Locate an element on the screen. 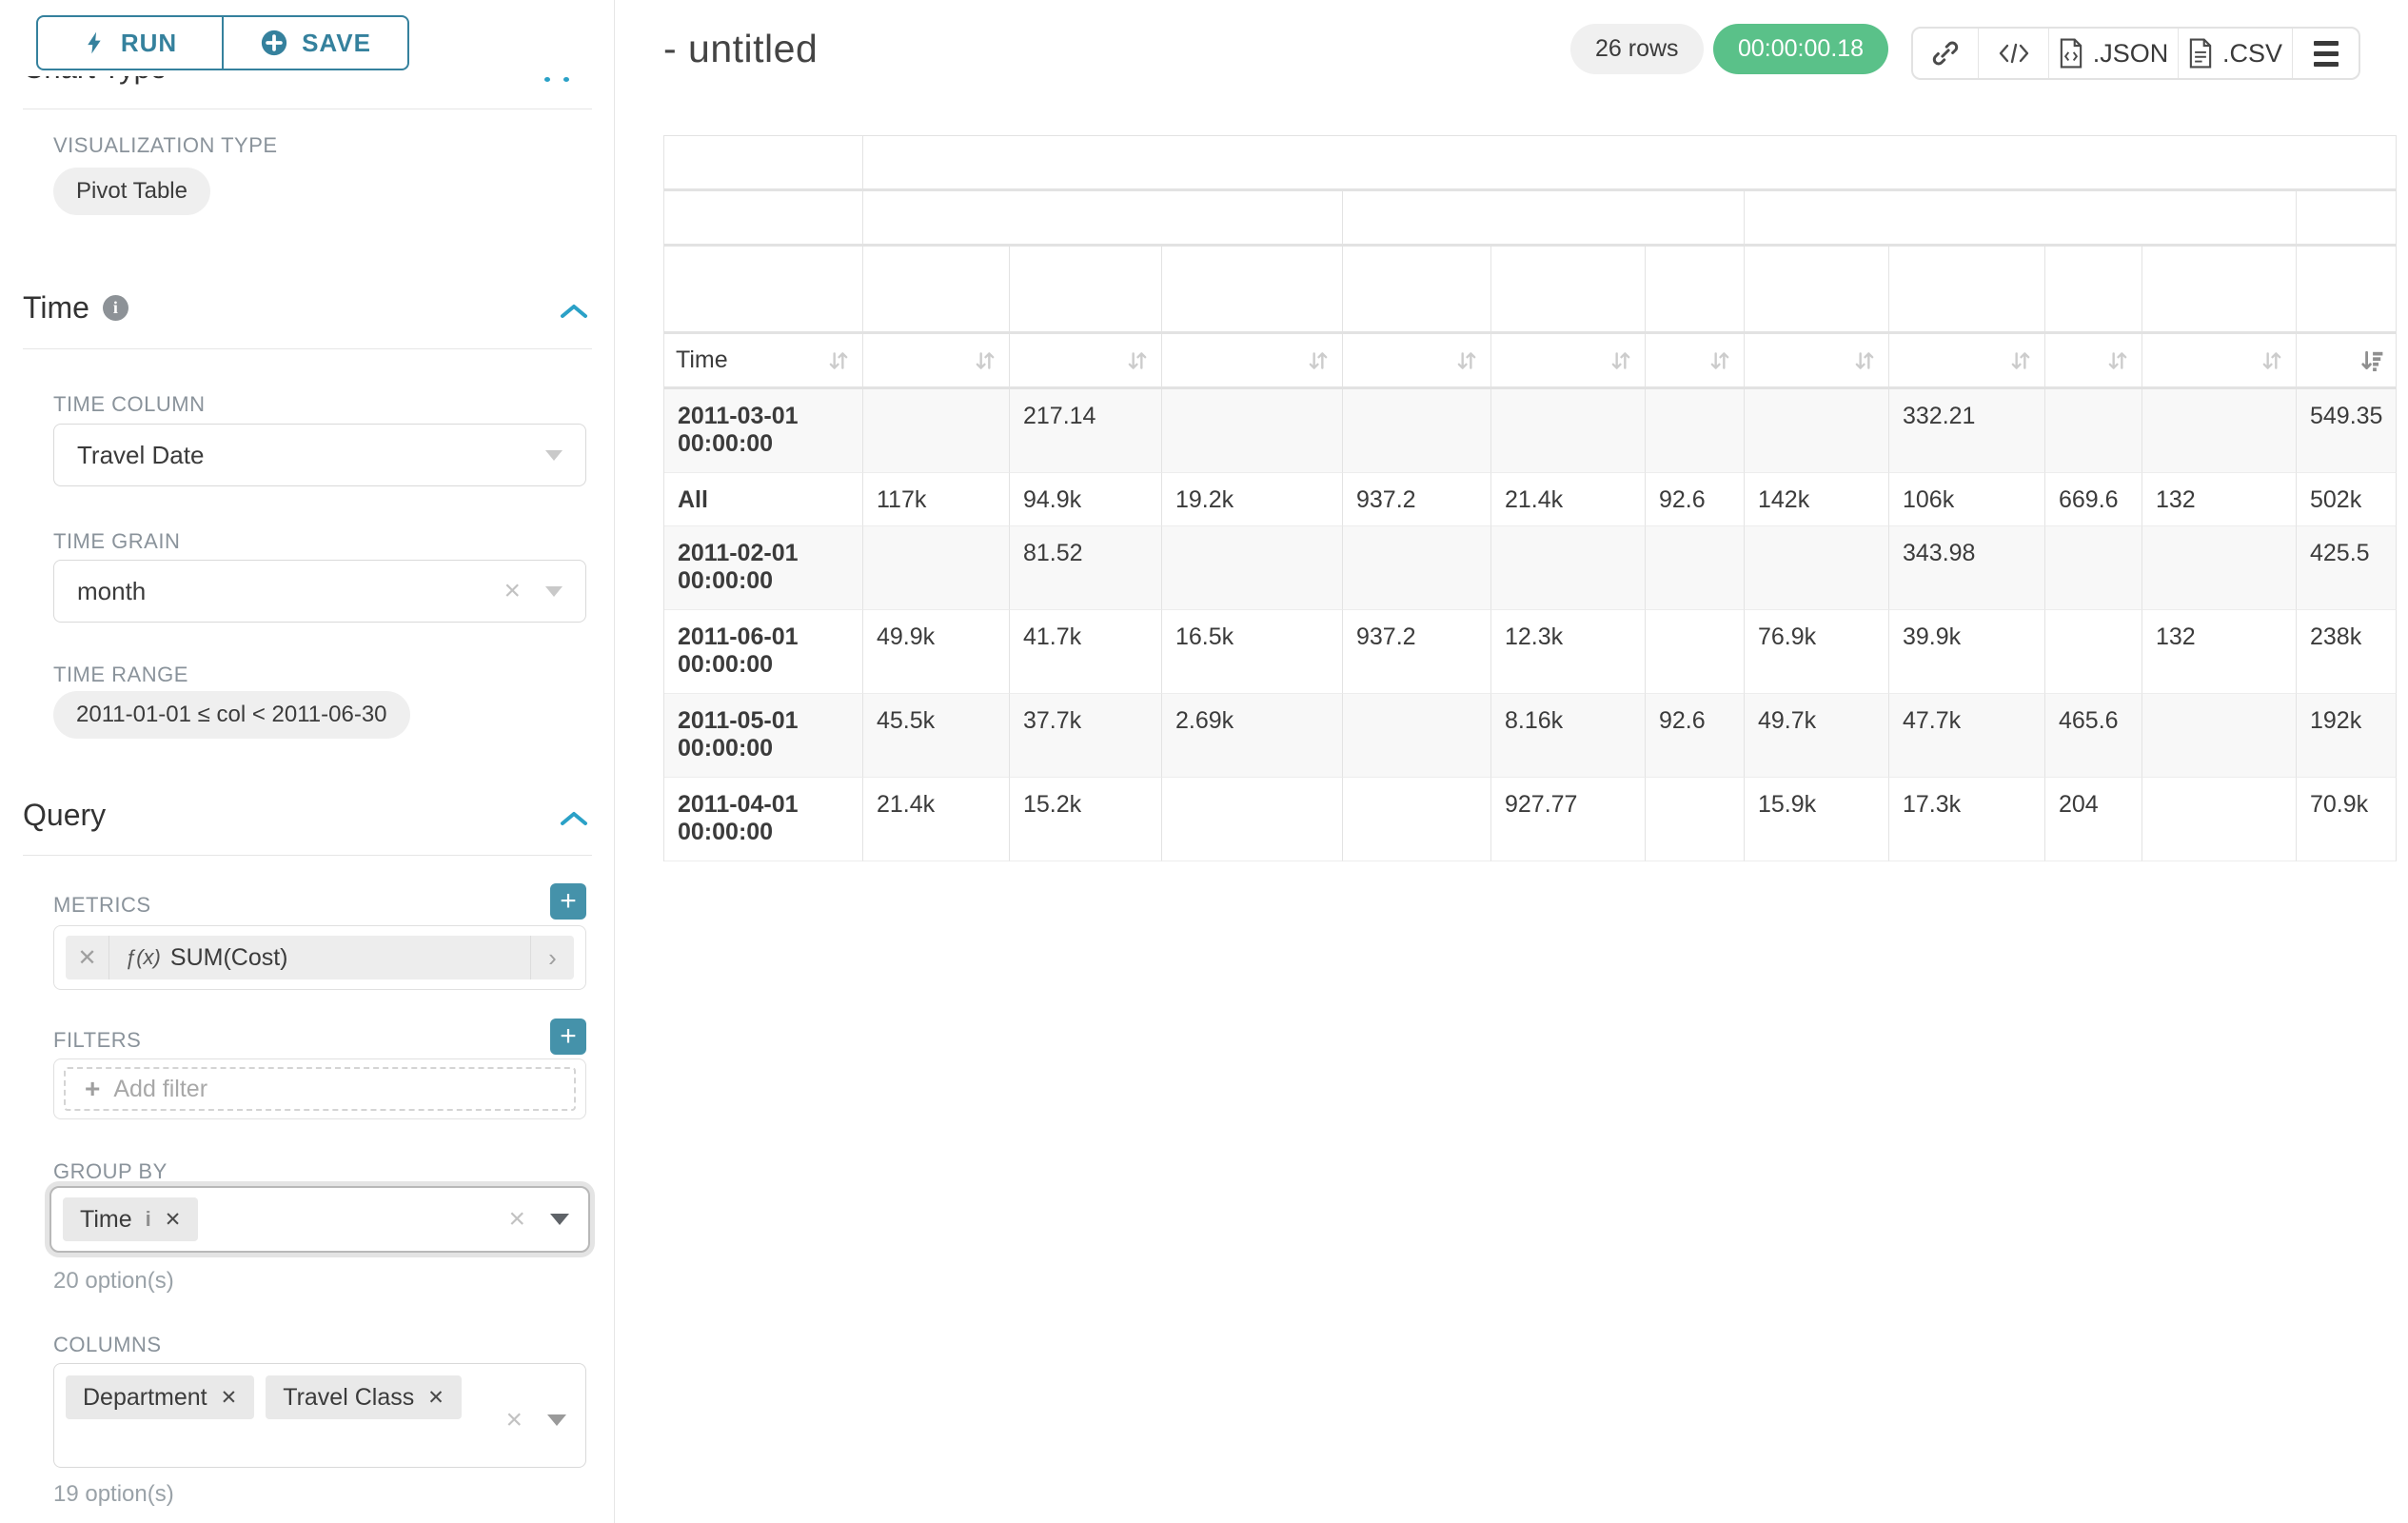  table-row: 2011-03-01 00:00:00 217.14 332.21 549.35 is located at coordinates (1530, 431).